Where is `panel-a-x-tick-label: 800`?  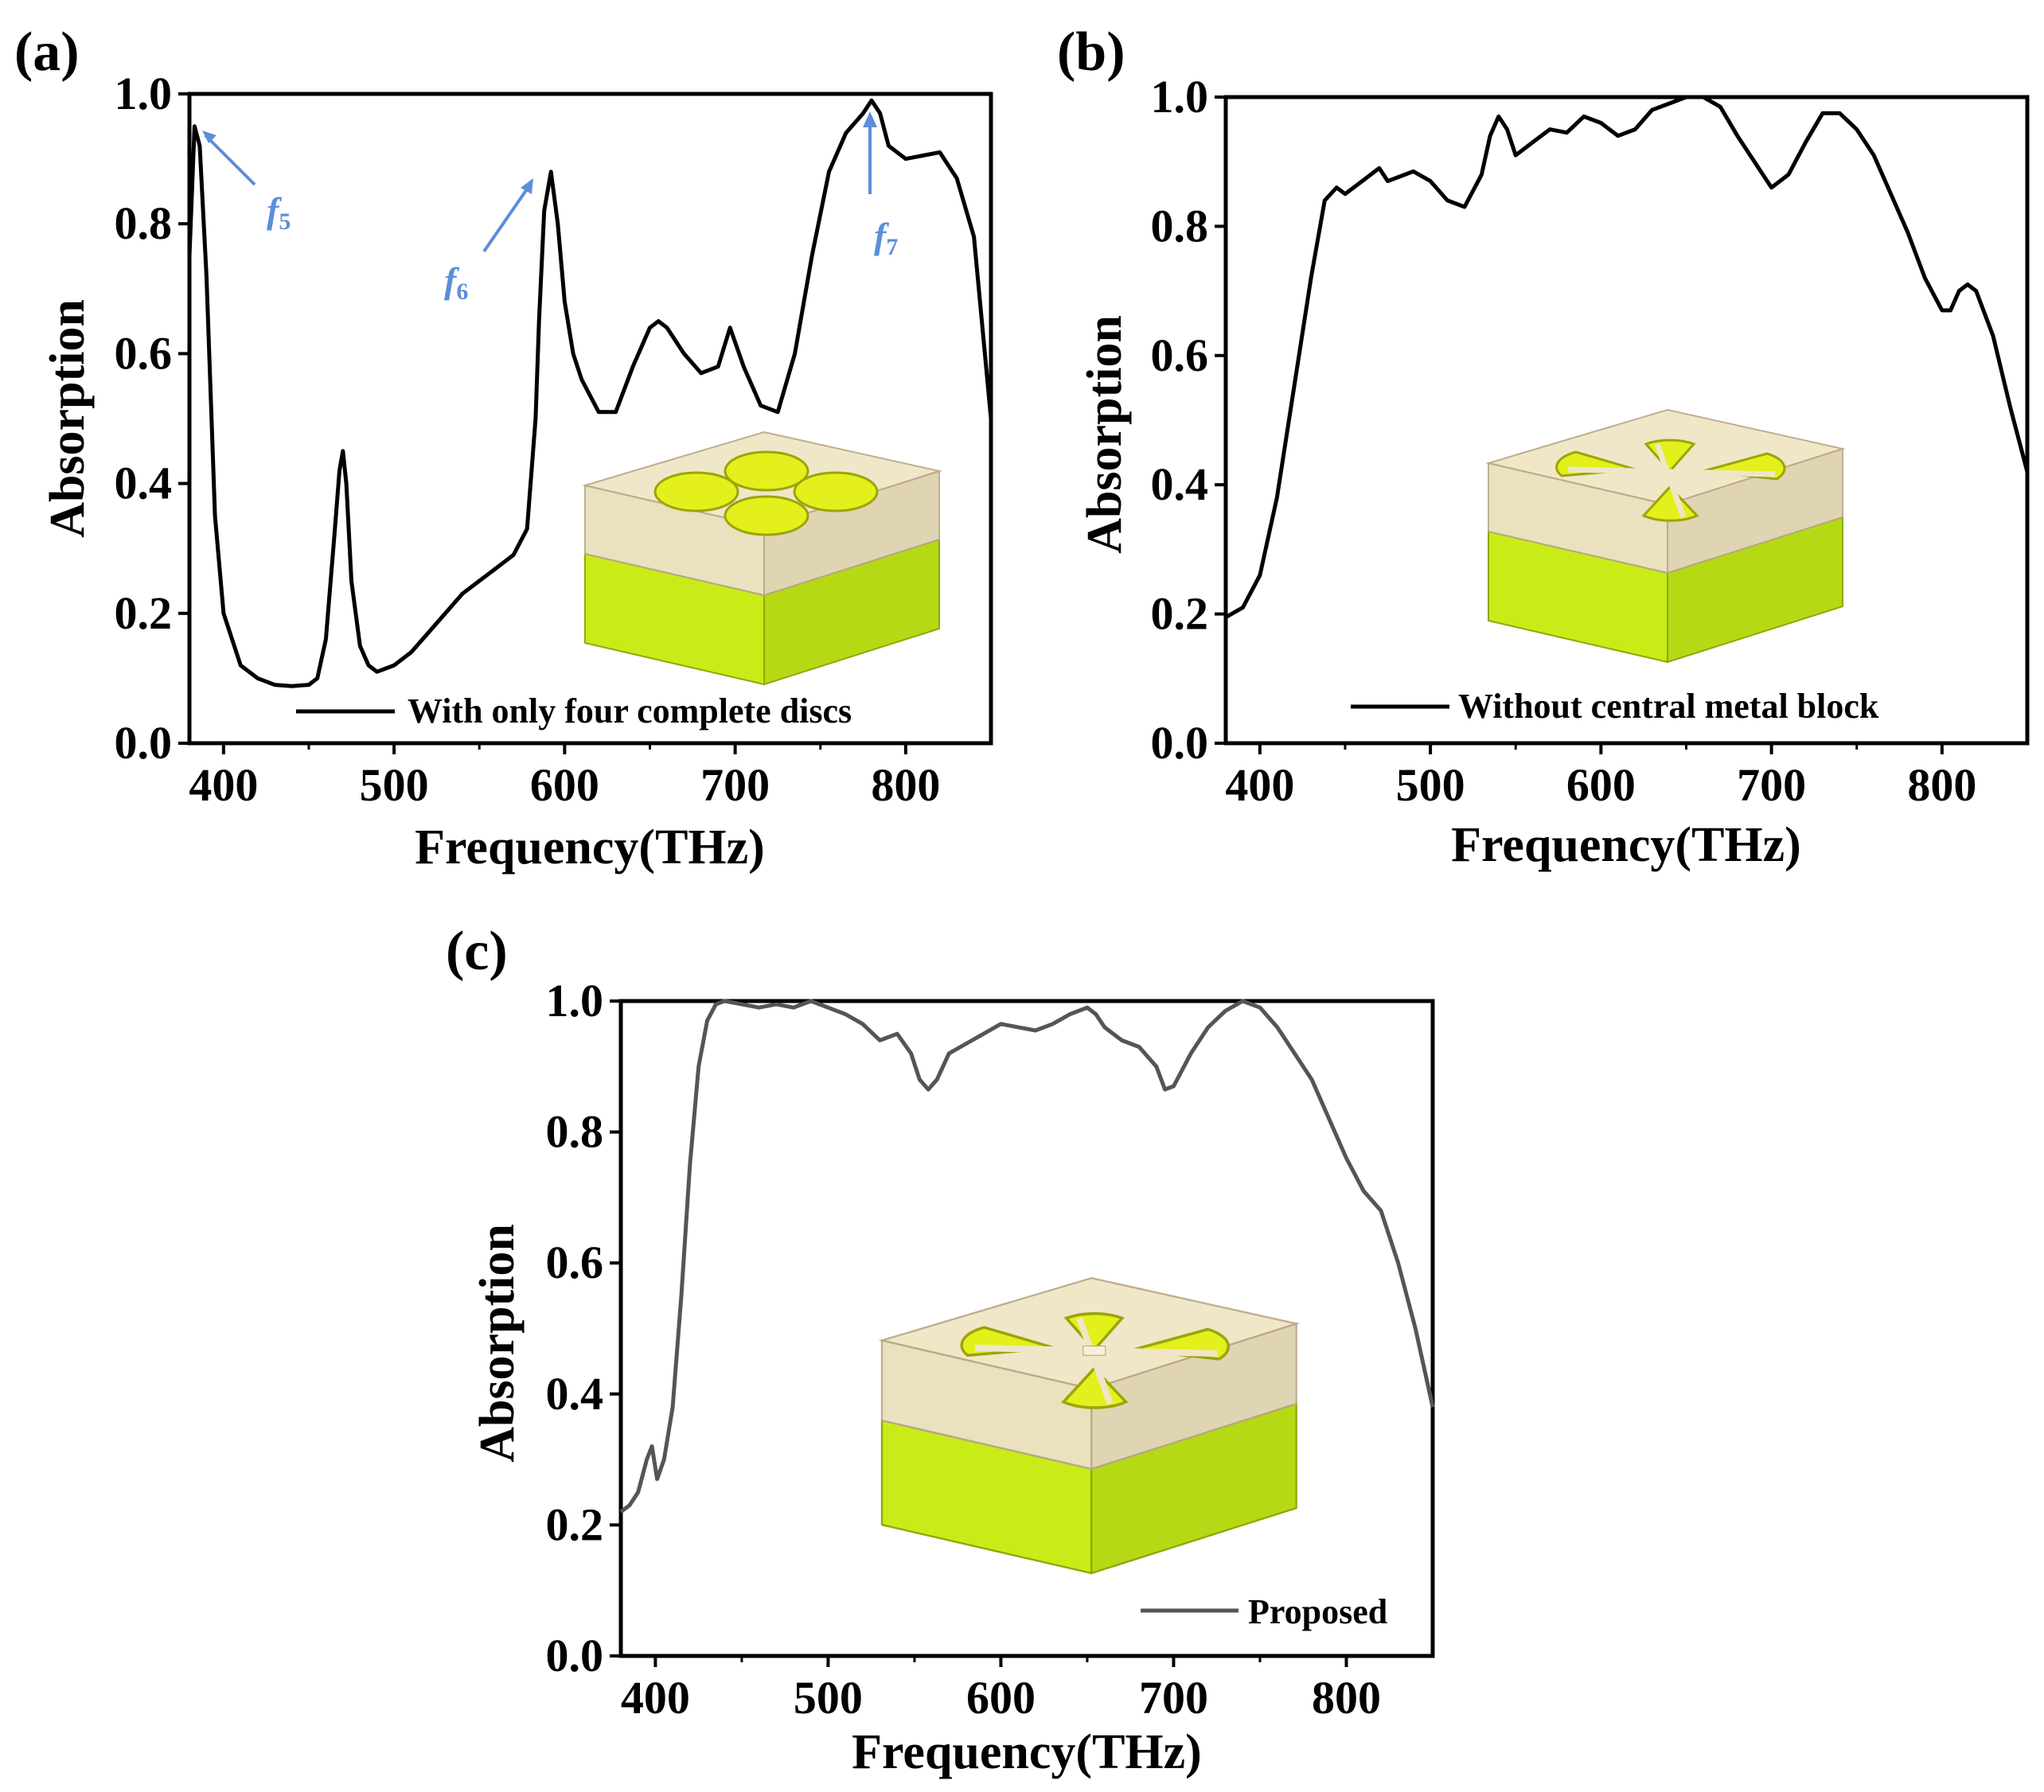
panel-a-x-tick-label: 800 is located at coordinates (906, 785).